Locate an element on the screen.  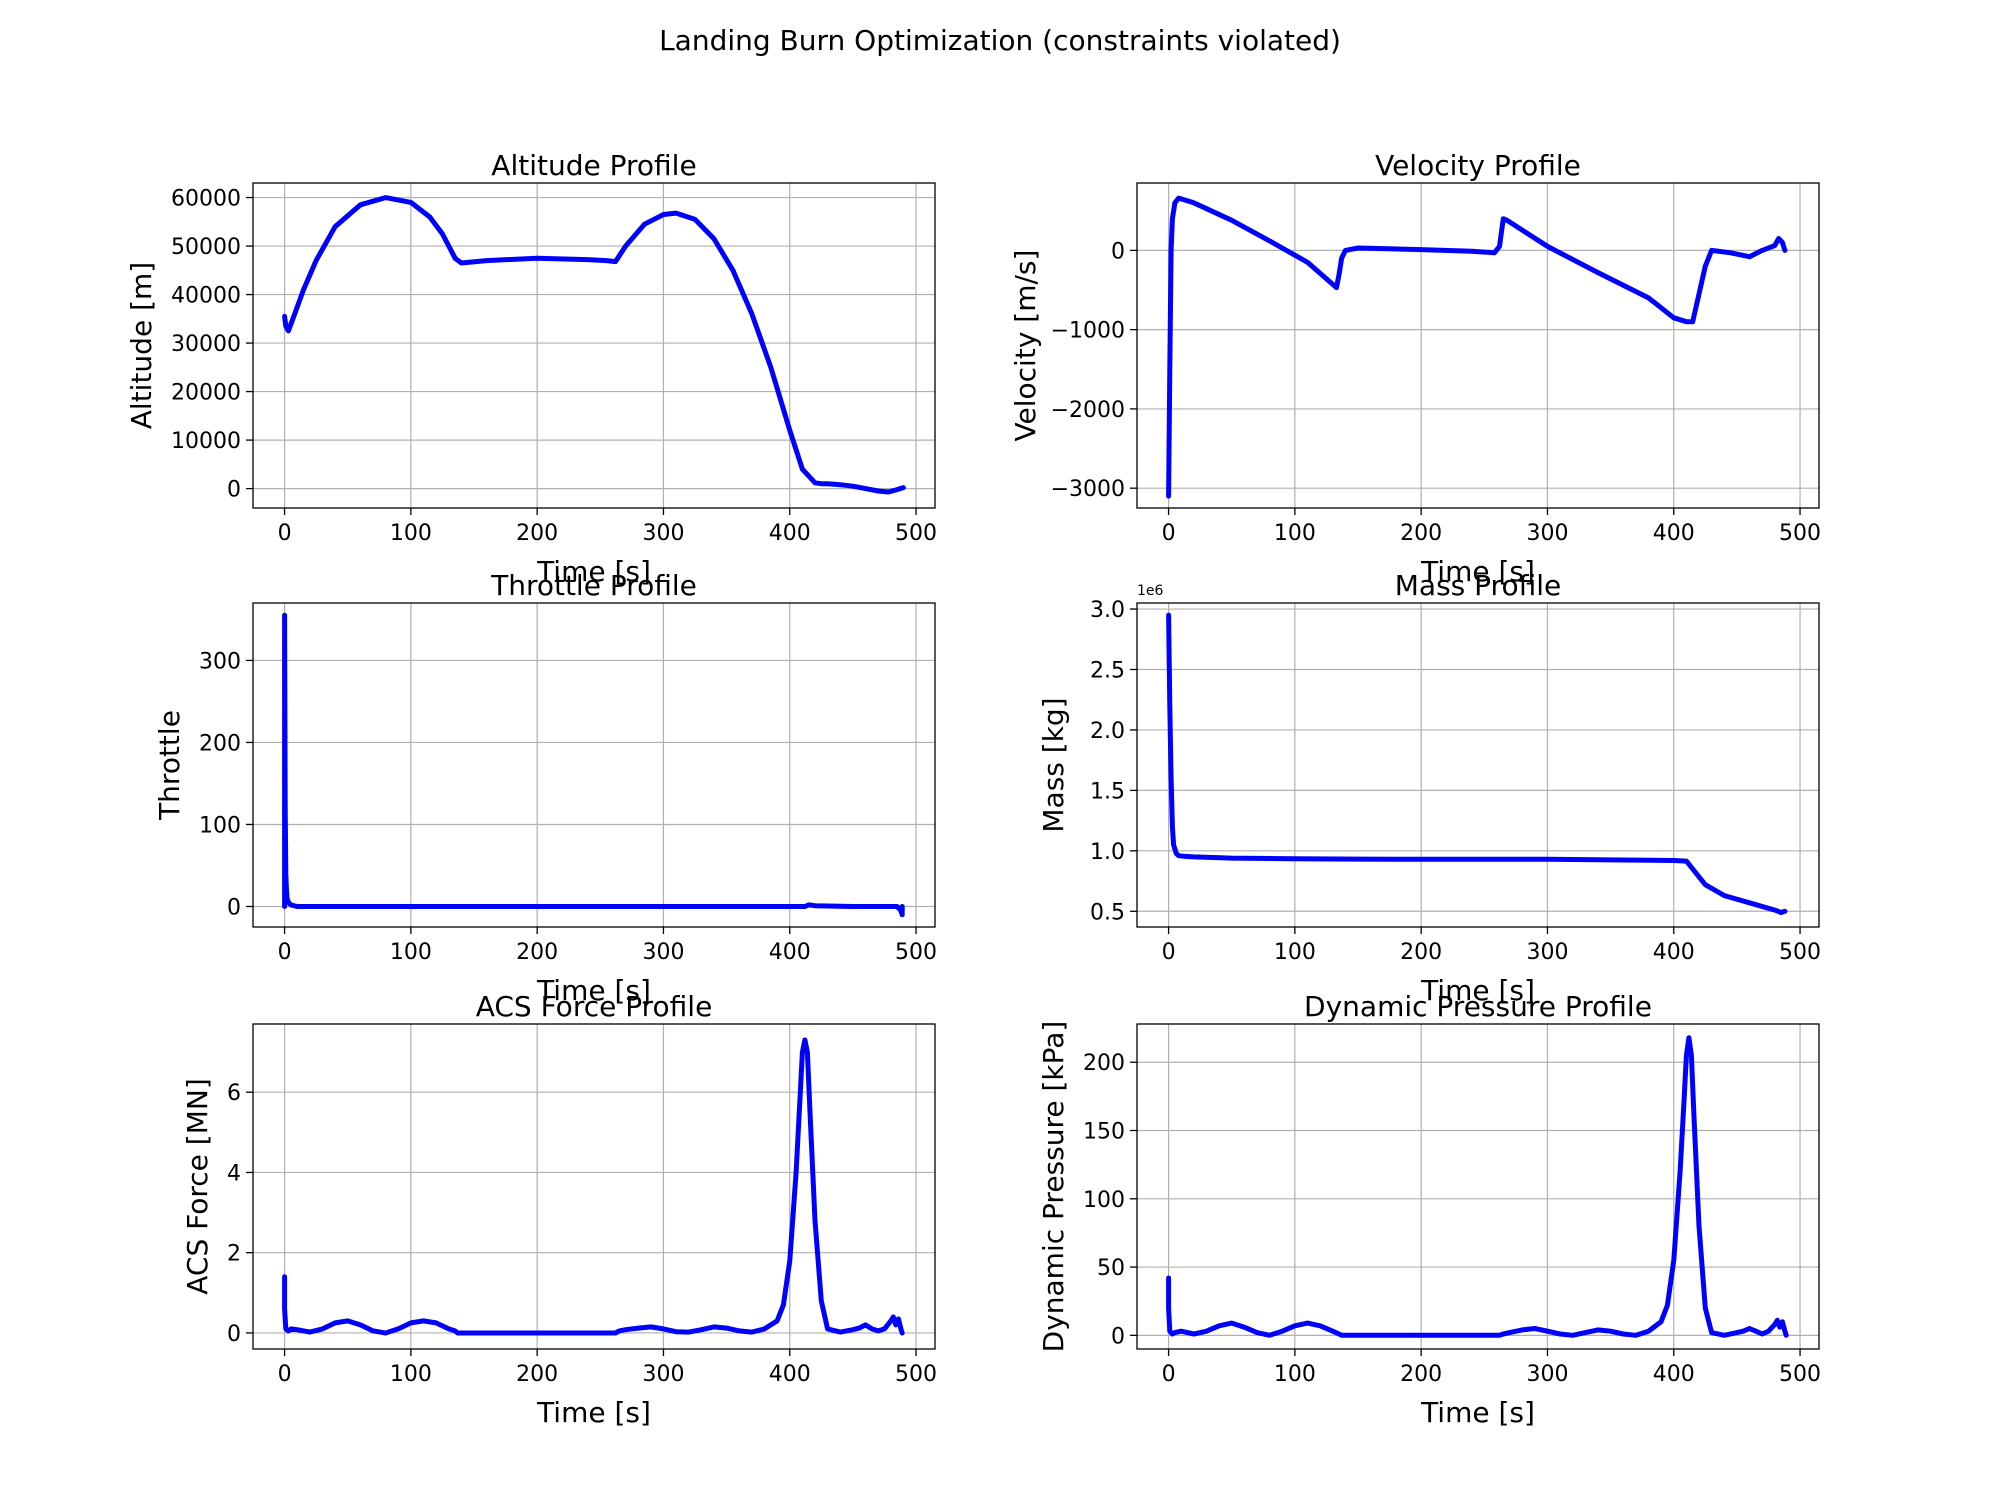
y-axis-label: Dynamic Pressure [kPa] is located at coordinates (1053, 1187).